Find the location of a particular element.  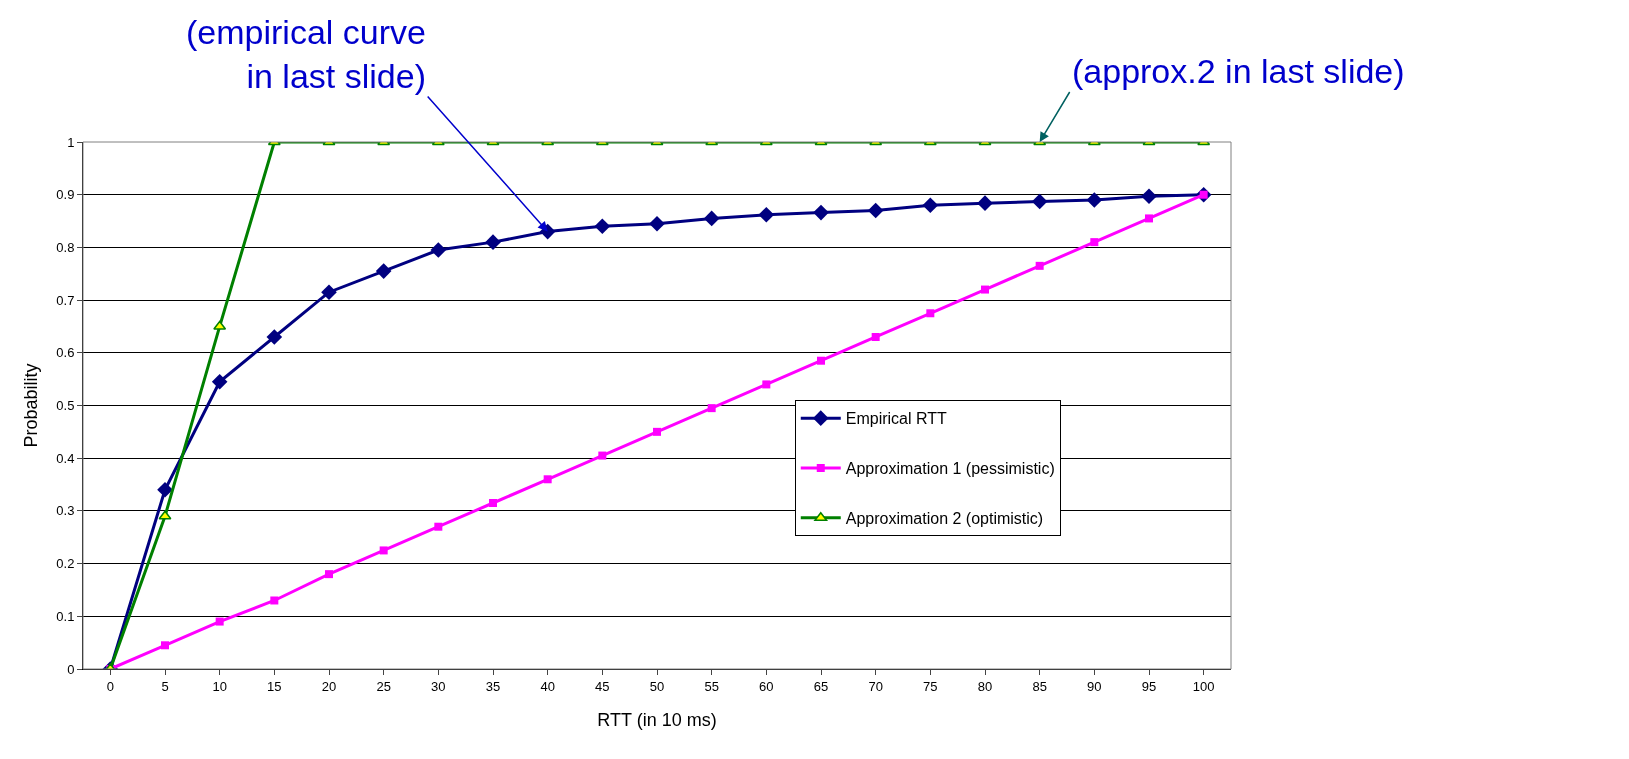

x-tick-label: 65 is located at coordinates (821, 686).